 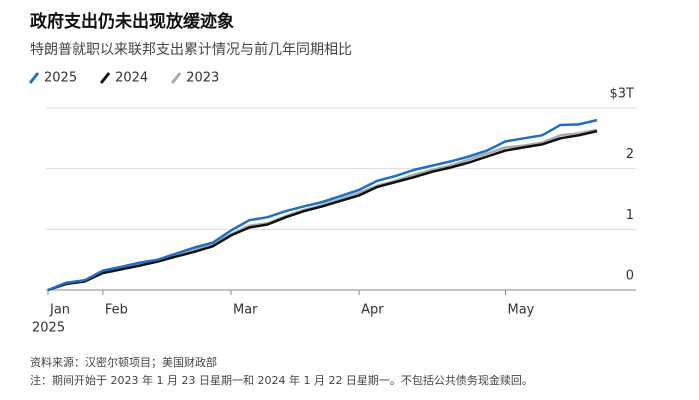 I want to click on x-year-label: 2025, so click(x=48, y=328).